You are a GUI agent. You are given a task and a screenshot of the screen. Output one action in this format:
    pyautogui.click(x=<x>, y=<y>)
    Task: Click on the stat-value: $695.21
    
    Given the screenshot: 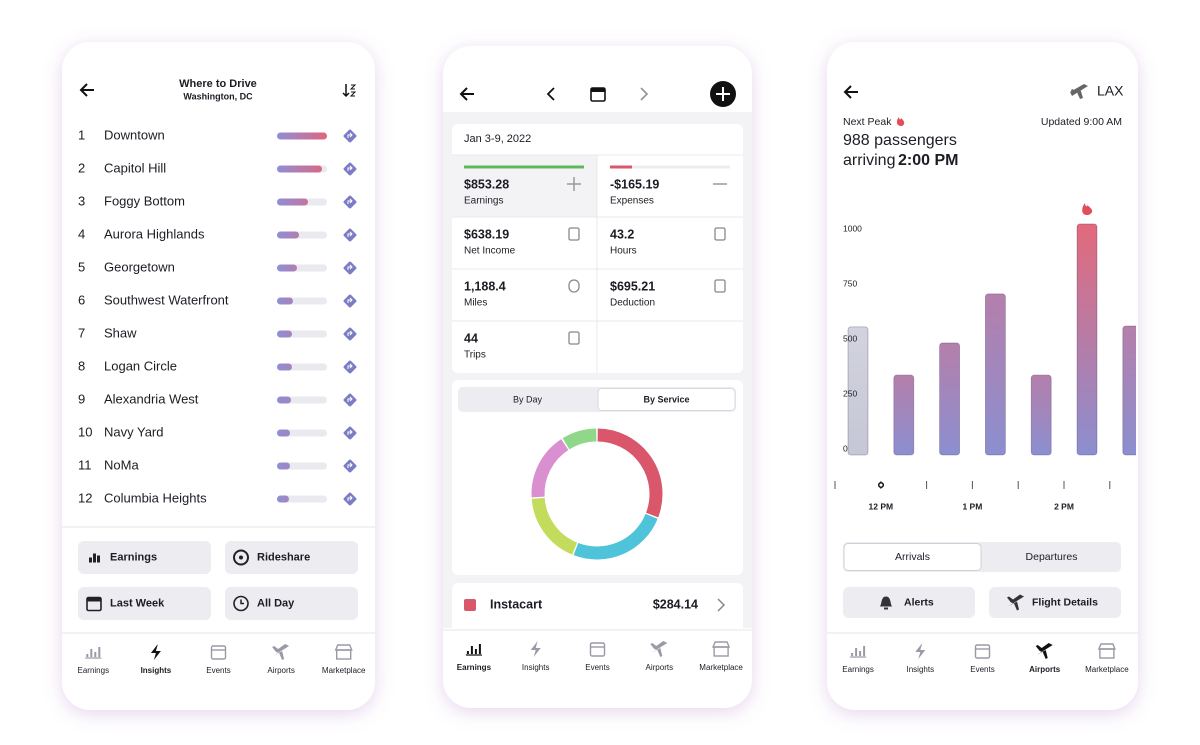 What is the action you would take?
    pyautogui.click(x=632, y=286)
    